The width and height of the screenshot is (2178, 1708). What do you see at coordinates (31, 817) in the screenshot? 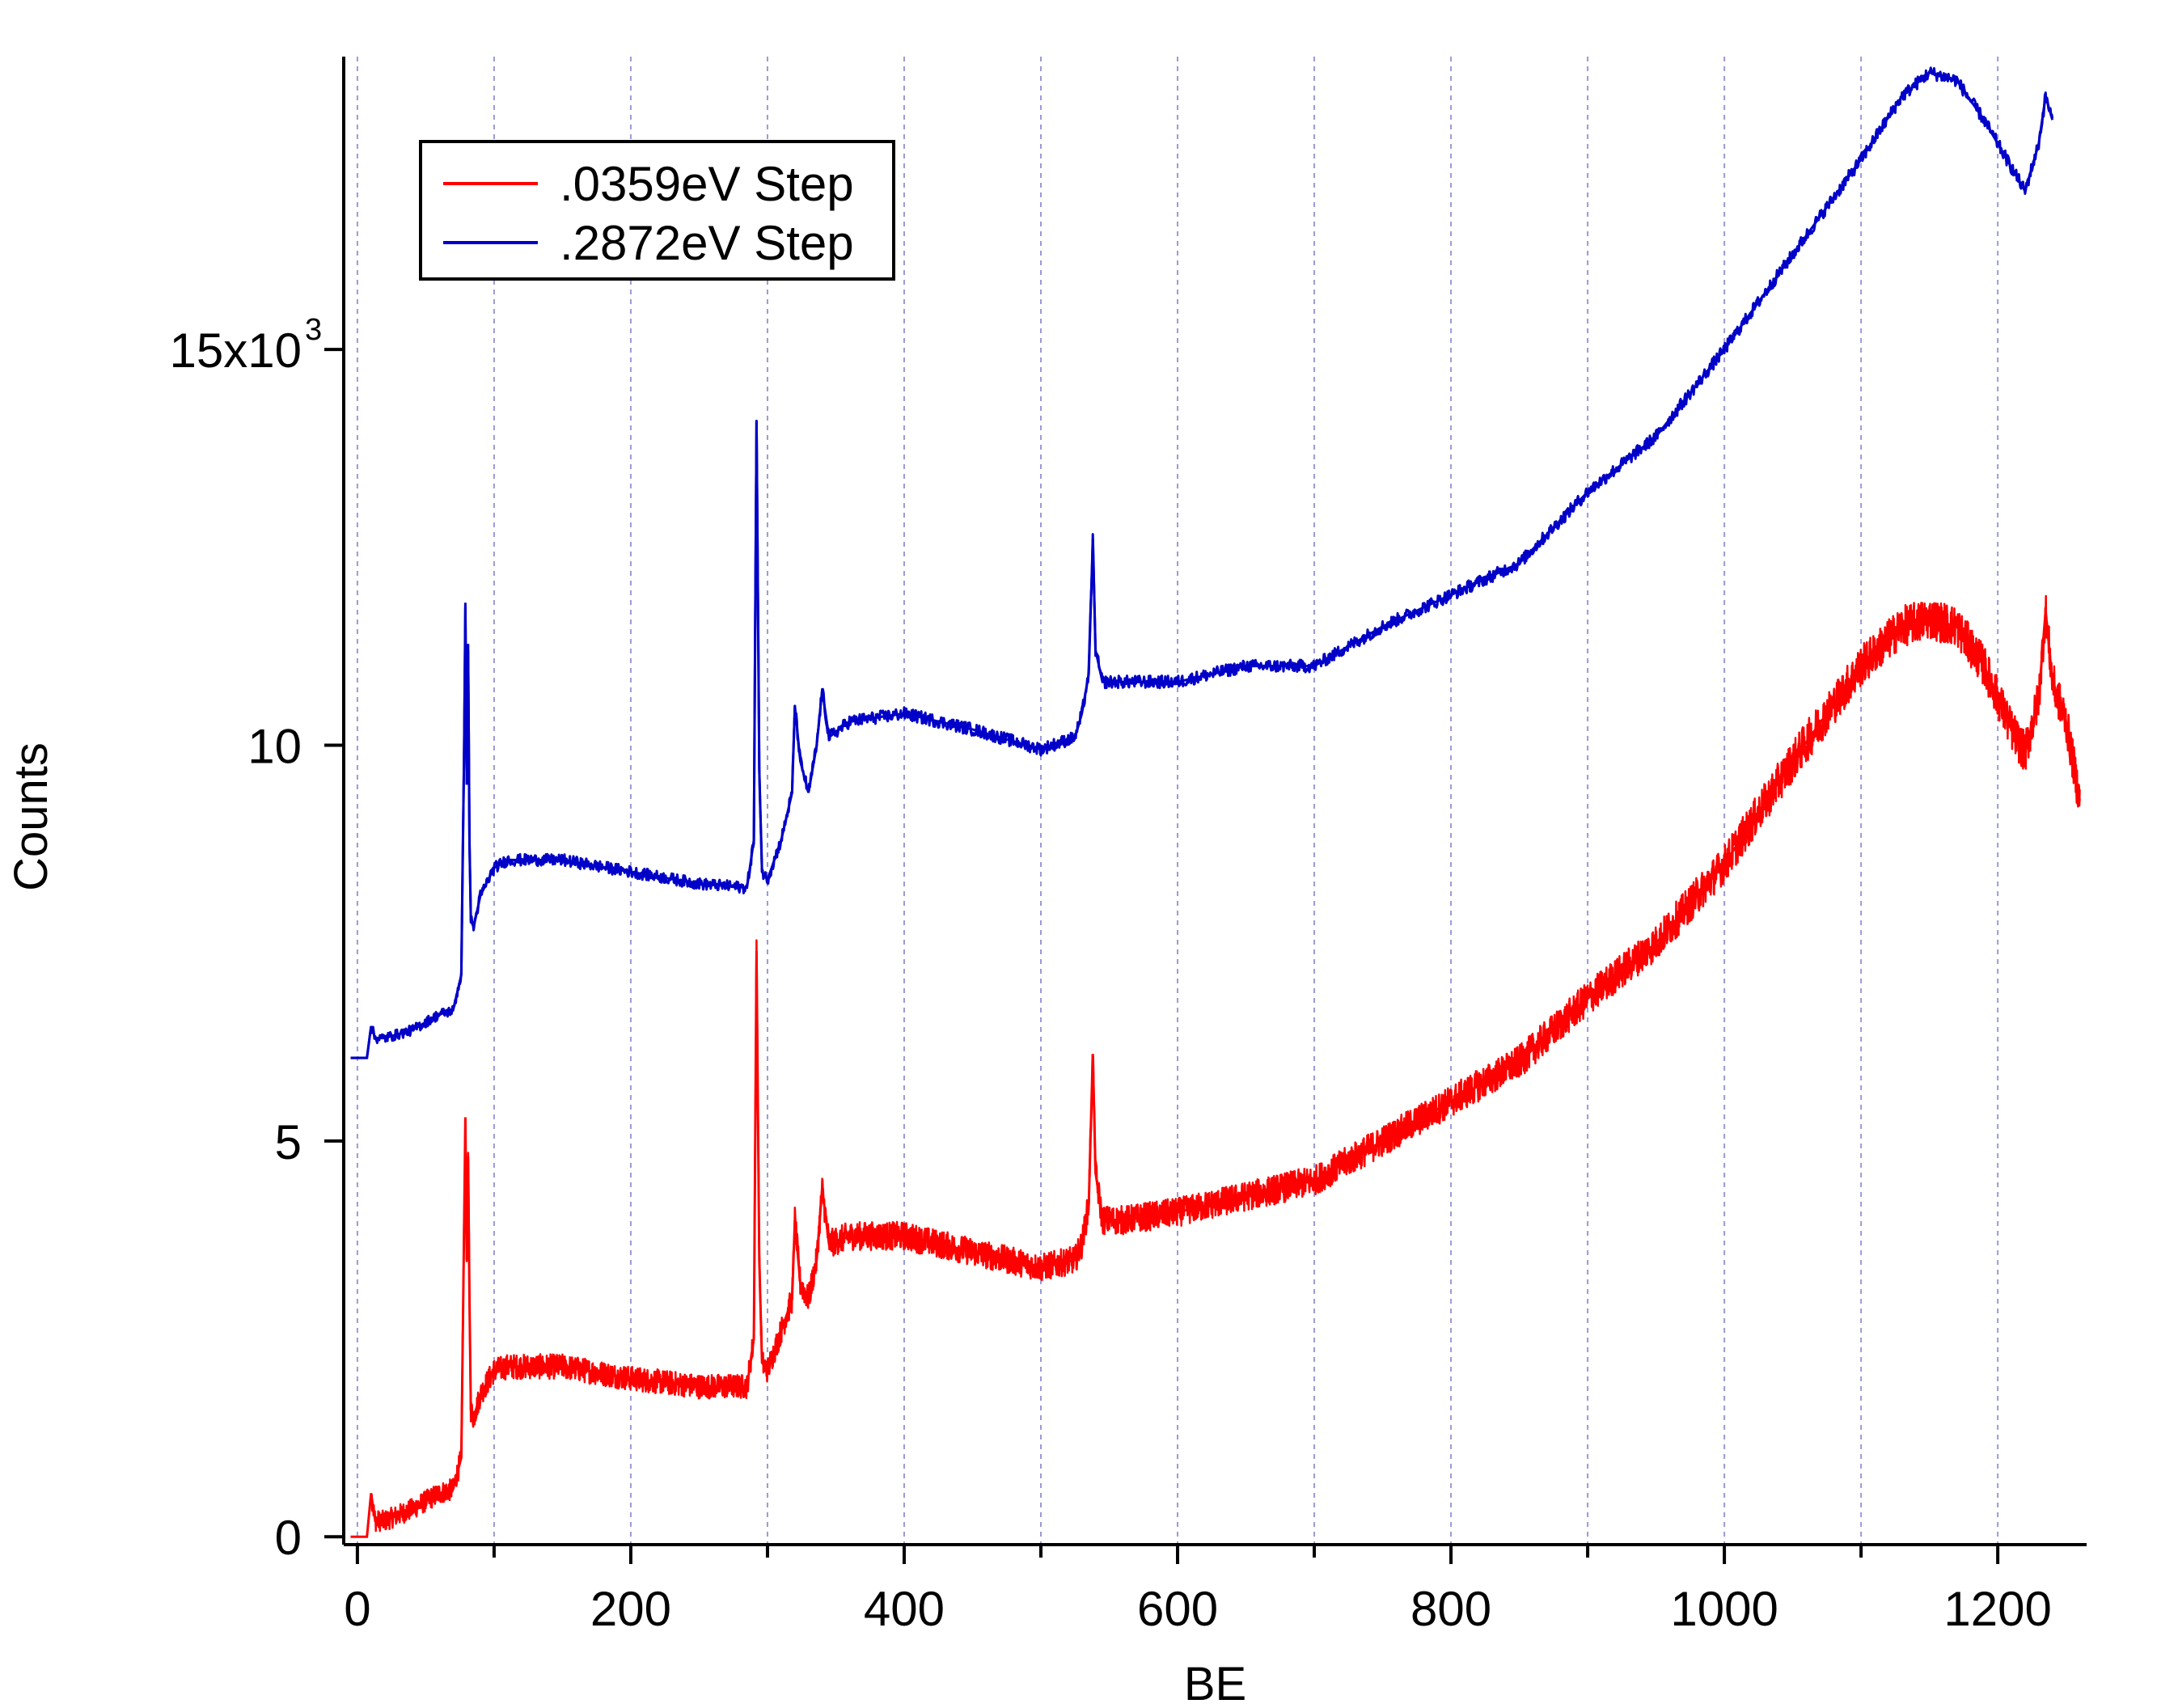
I see `y-axis-title: Counts` at bounding box center [31, 817].